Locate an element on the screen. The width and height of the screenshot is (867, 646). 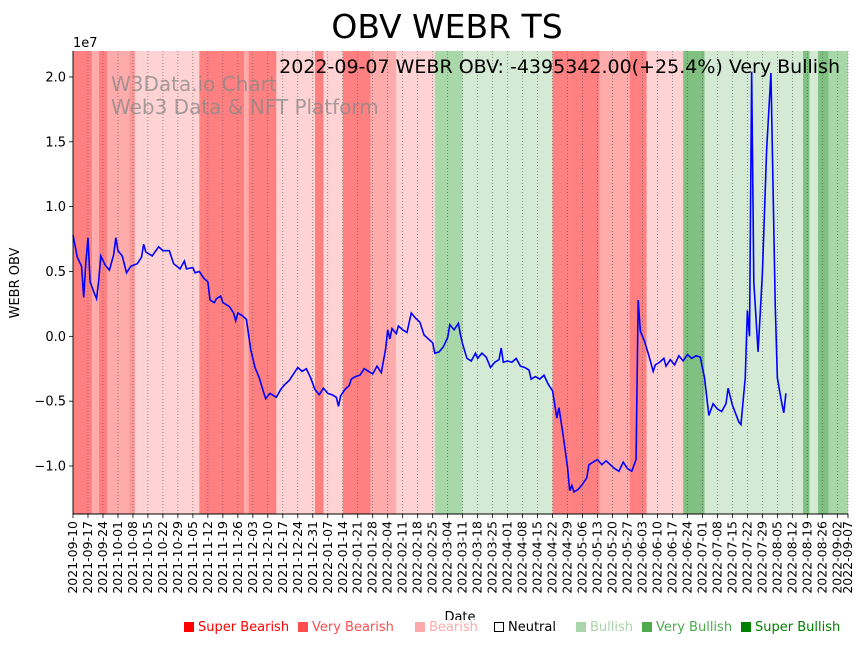
x-tick-label: 2021-10-08 is located at coordinates (132, 557).